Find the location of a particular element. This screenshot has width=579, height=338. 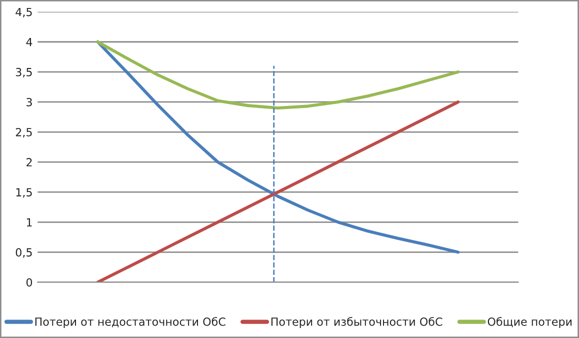

y-tick-label: 2,5 is located at coordinates (24, 133).